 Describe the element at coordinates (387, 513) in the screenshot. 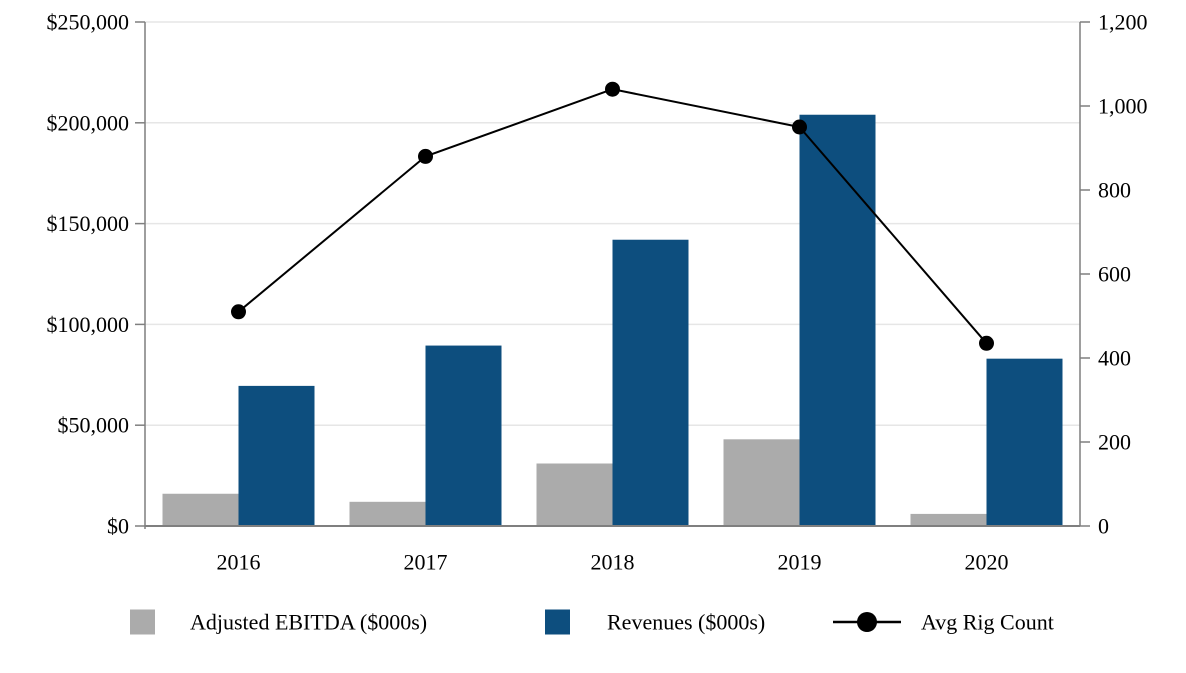

I see `ebitda-bar-2017` at that location.